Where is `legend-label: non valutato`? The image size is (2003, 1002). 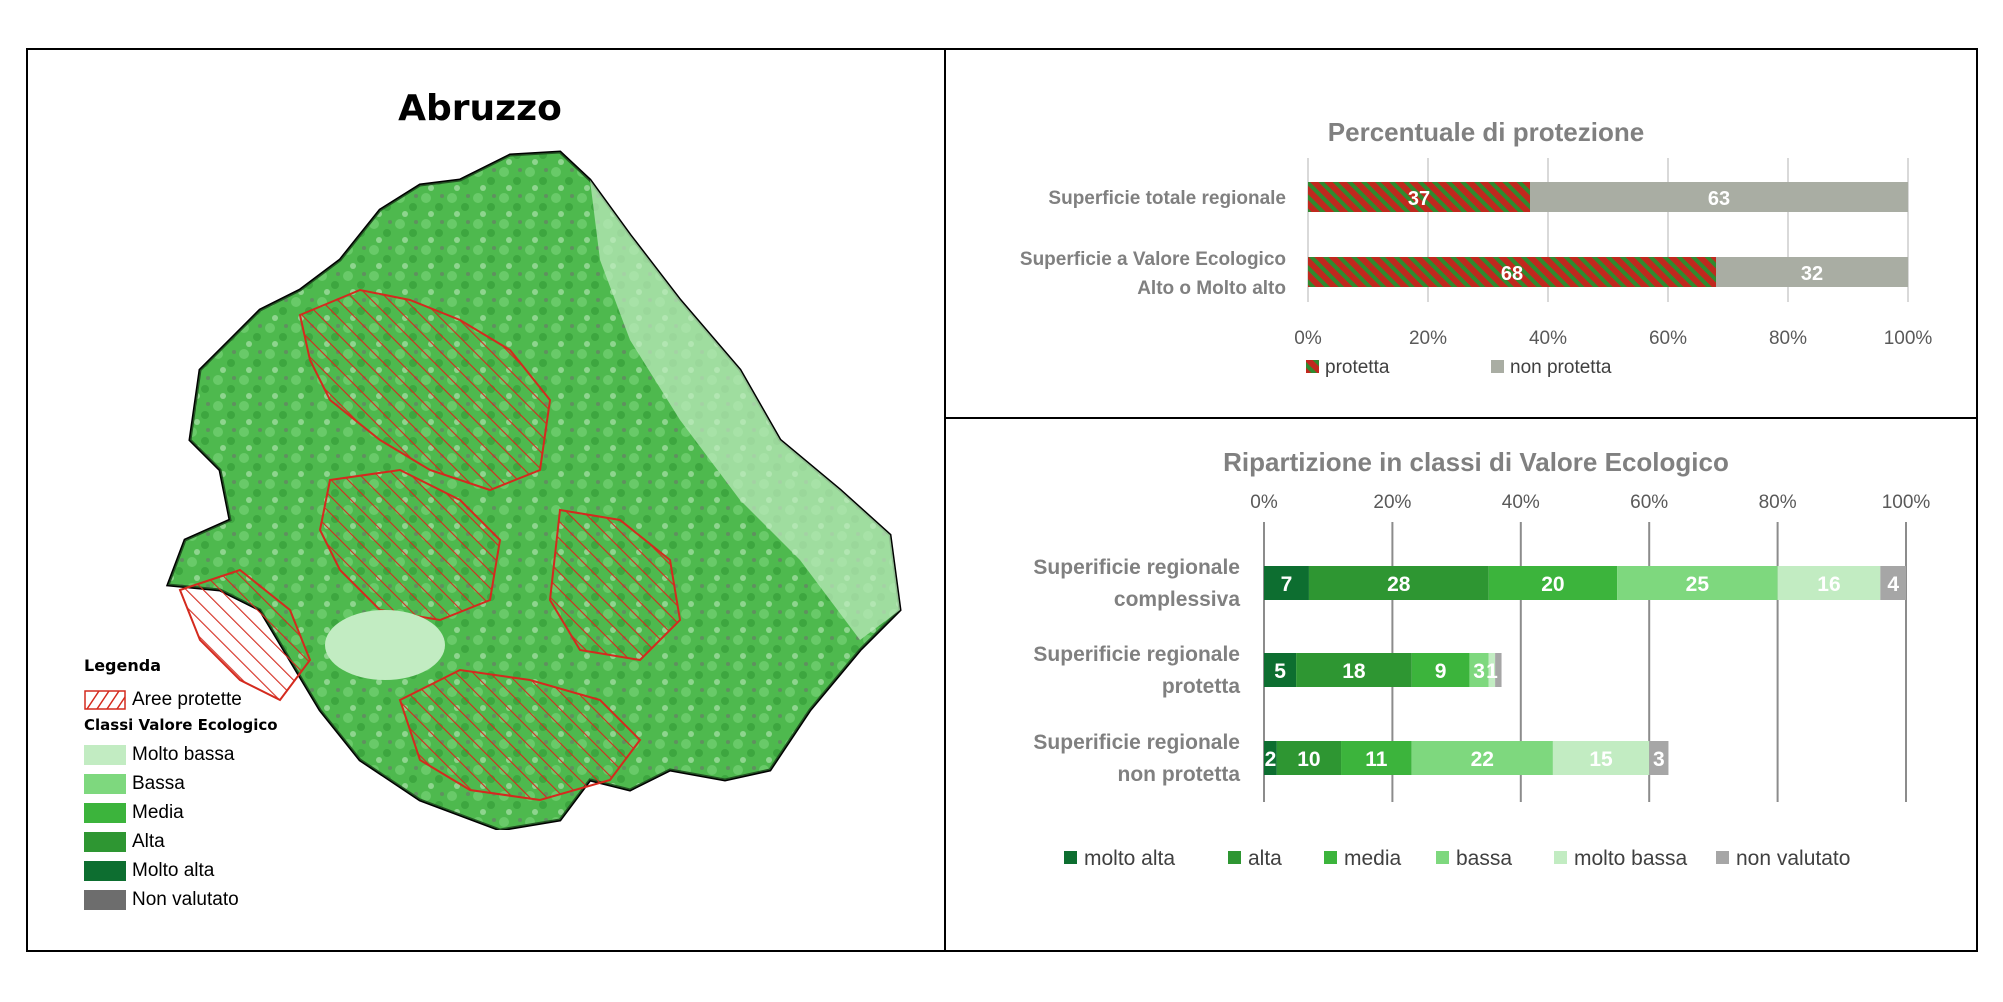
legend-label: non valutato is located at coordinates (1793, 858).